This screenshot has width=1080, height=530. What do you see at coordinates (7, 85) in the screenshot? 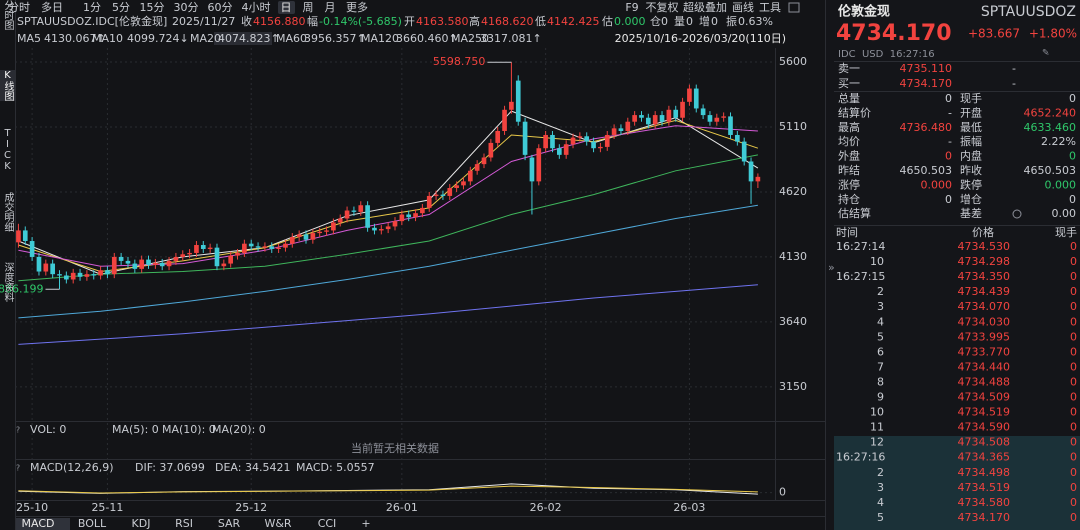
I see `side-tab: K线图` at bounding box center [7, 85].